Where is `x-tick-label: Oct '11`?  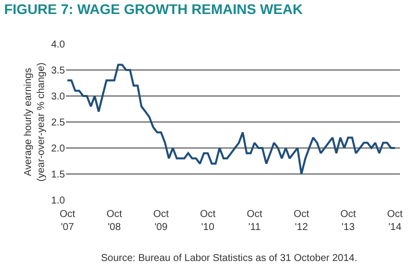 x-tick-label: Oct '11 is located at coordinates (254, 221).